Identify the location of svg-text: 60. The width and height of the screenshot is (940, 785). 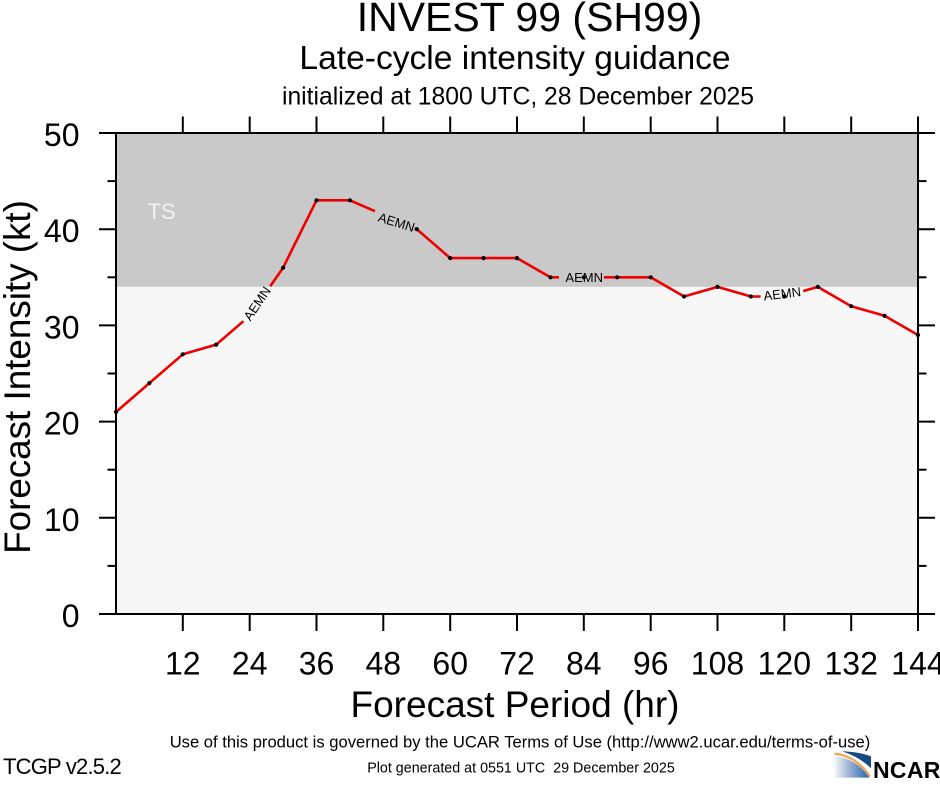
(450, 663).